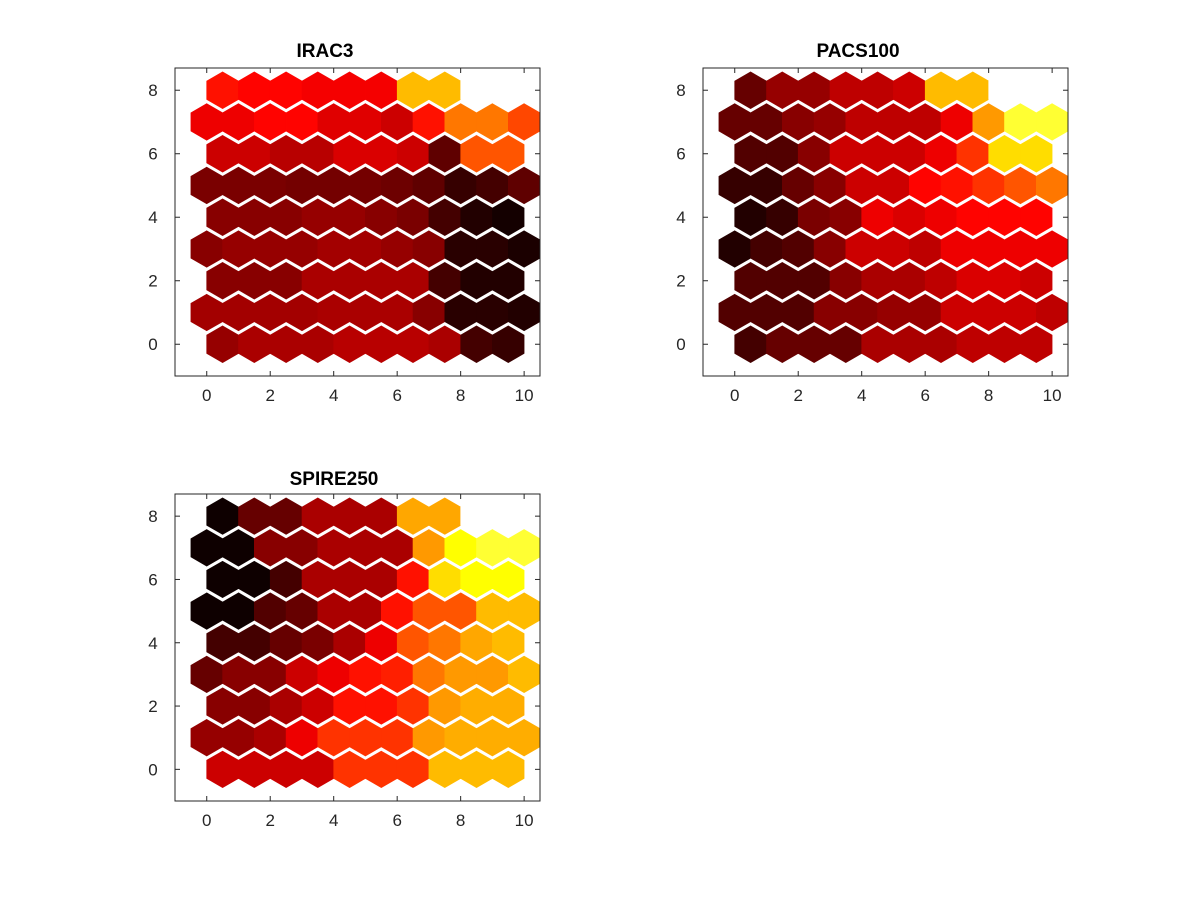  What do you see at coordinates (885, 222) in the screenshot?
I see `axes-box` at bounding box center [885, 222].